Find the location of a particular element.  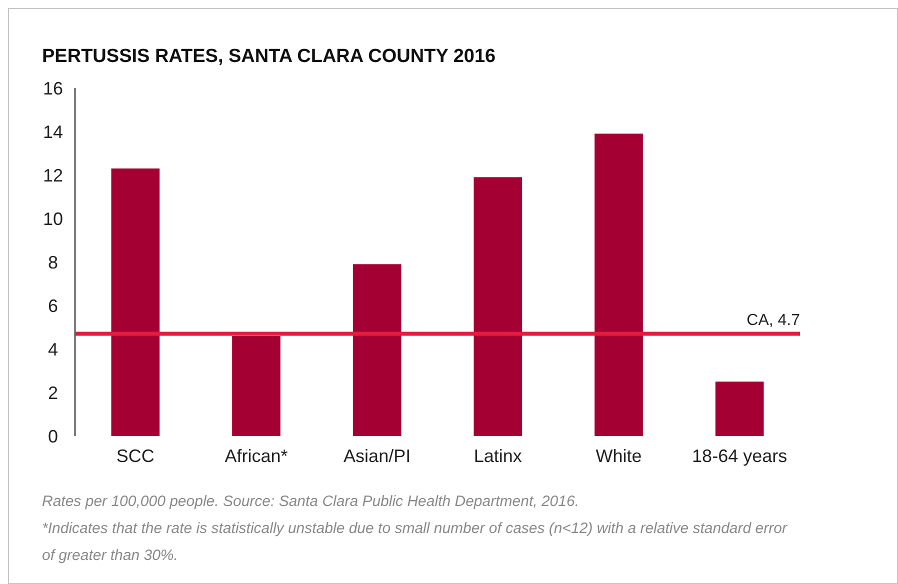

y-tick-label: 2 is located at coordinates (53, 392).